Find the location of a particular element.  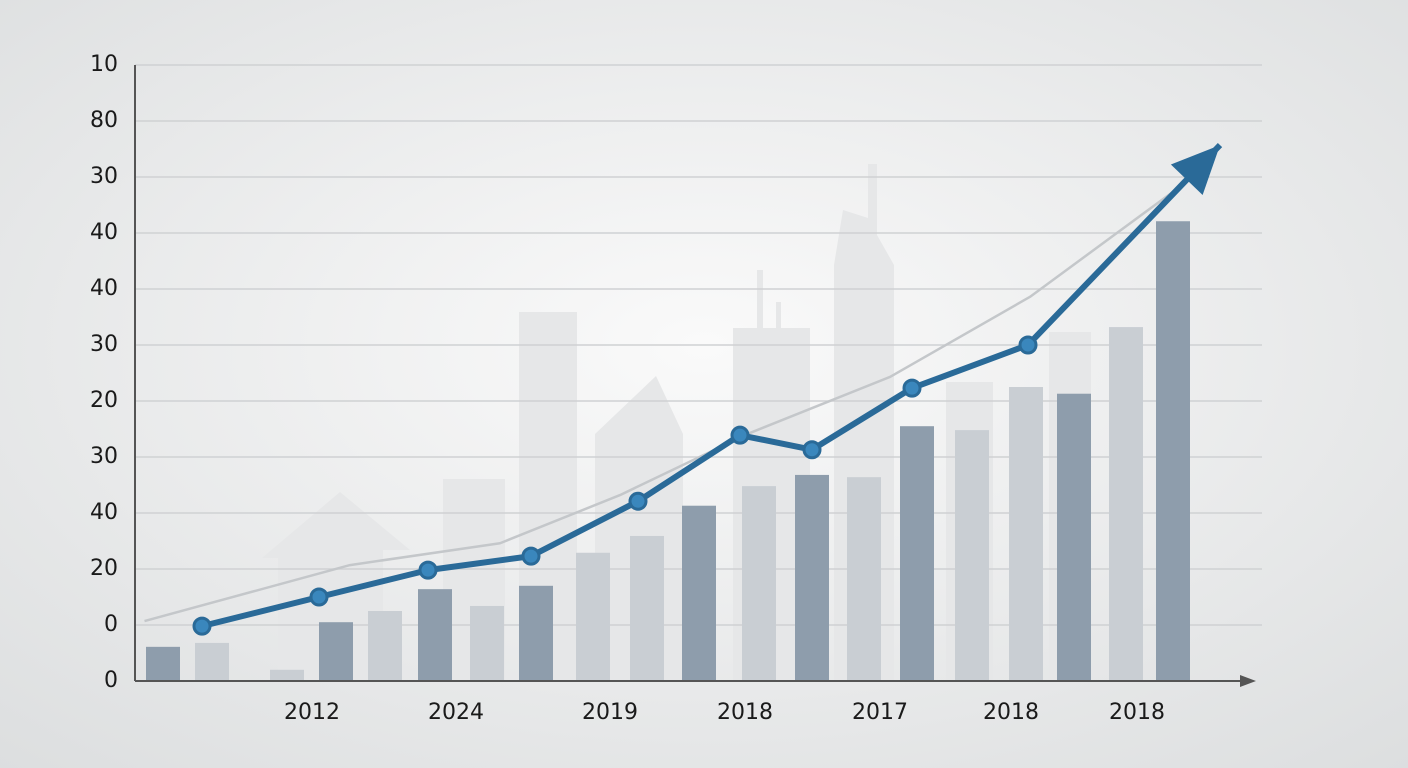

arrow-head is located at coordinates (1195, 170).